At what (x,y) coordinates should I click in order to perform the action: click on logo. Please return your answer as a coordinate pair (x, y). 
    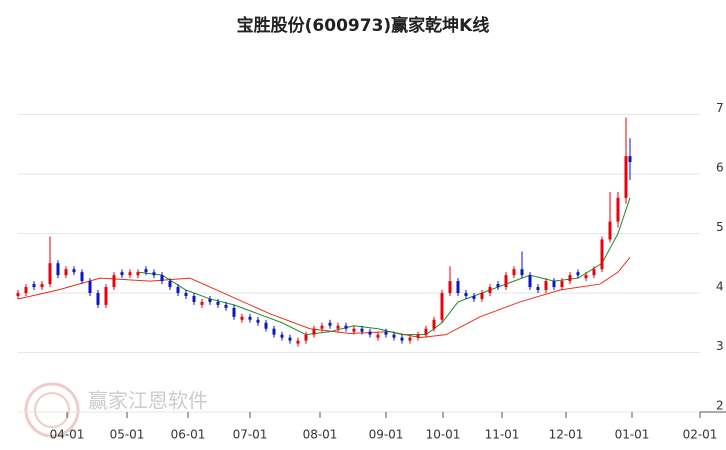
    Looking at the image, I should click on (52, 410).